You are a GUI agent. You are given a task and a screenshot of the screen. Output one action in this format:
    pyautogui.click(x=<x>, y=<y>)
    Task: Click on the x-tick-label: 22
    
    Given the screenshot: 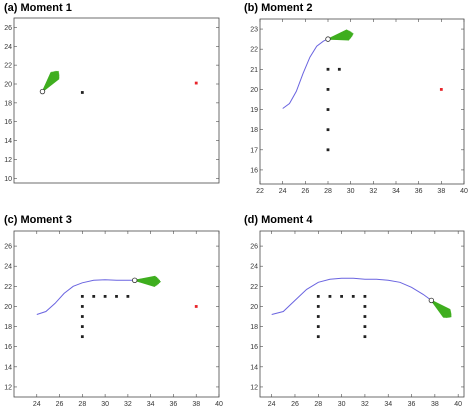 What is the action you would take?
    pyautogui.click(x=260, y=191)
    